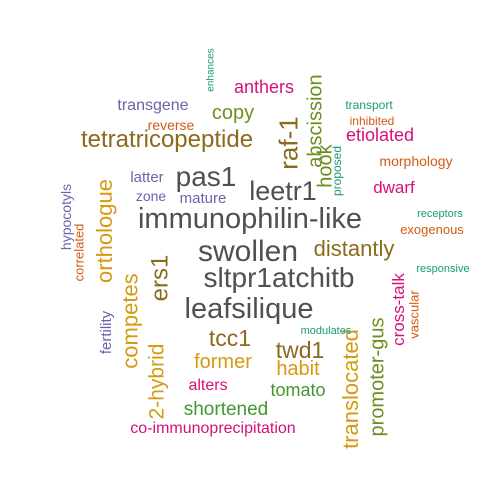 The image size is (500, 500). What do you see at coordinates (233, 113) in the screenshot?
I see `word-copy: copy` at bounding box center [233, 113].